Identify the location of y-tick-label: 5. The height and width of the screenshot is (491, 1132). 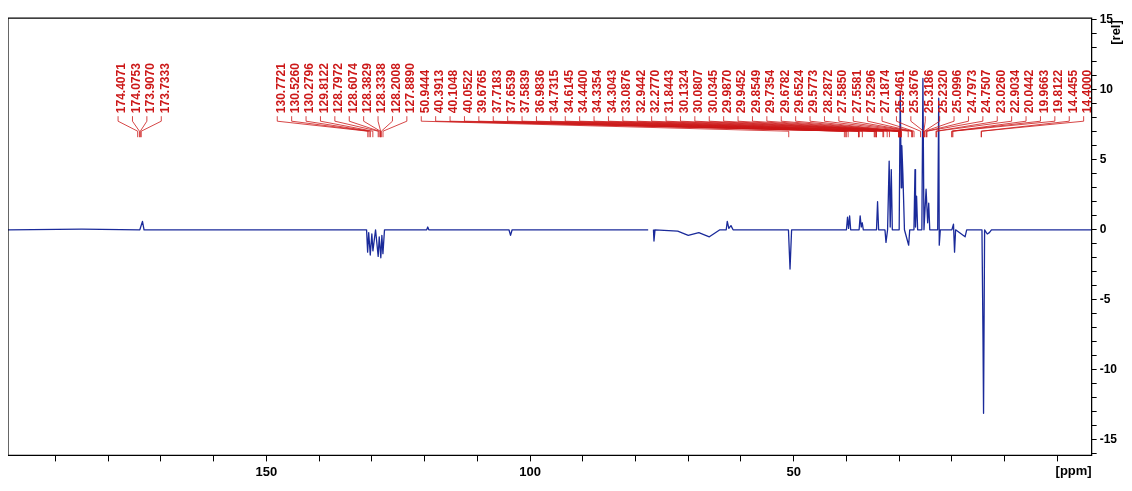
(1103, 159).